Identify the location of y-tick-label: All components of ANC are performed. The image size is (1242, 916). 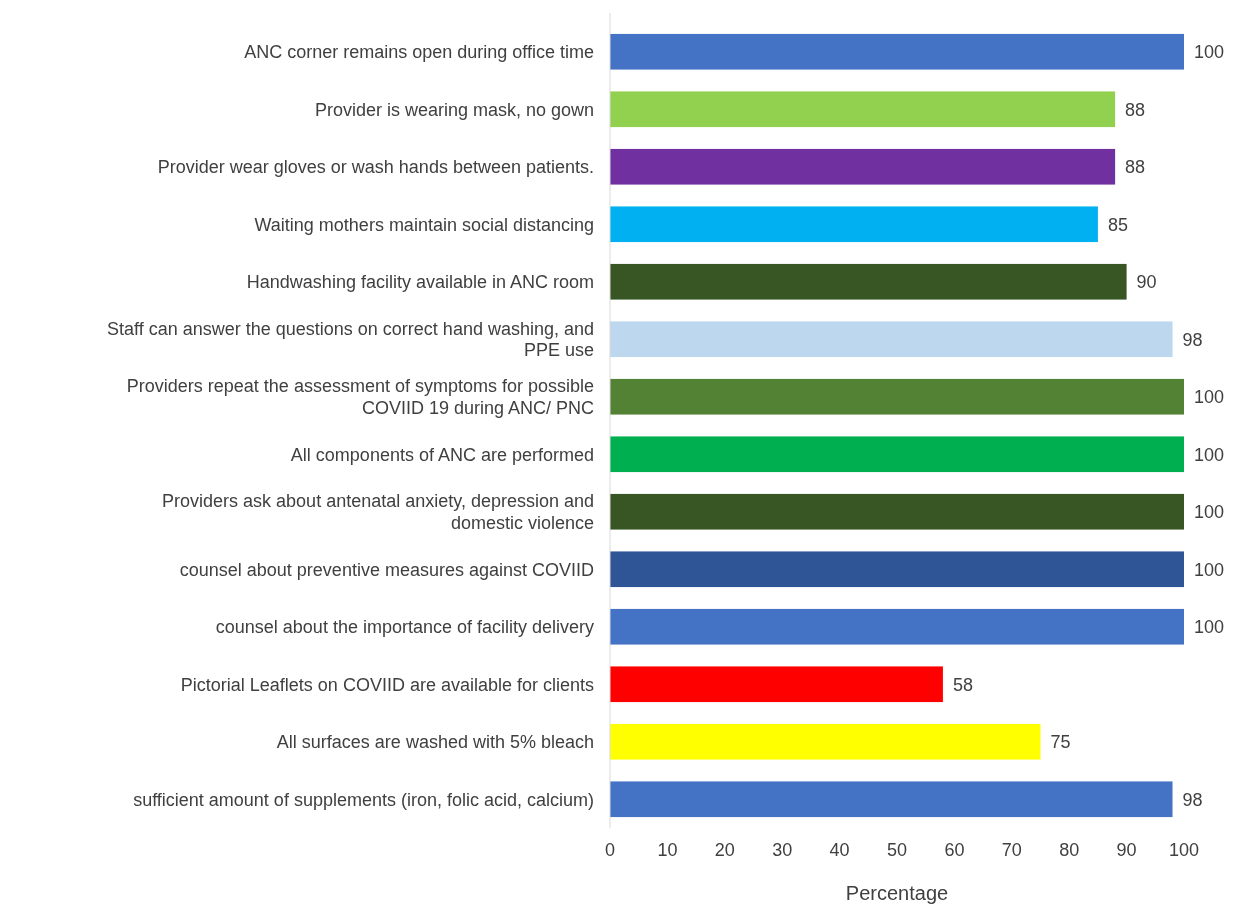
(442, 454).